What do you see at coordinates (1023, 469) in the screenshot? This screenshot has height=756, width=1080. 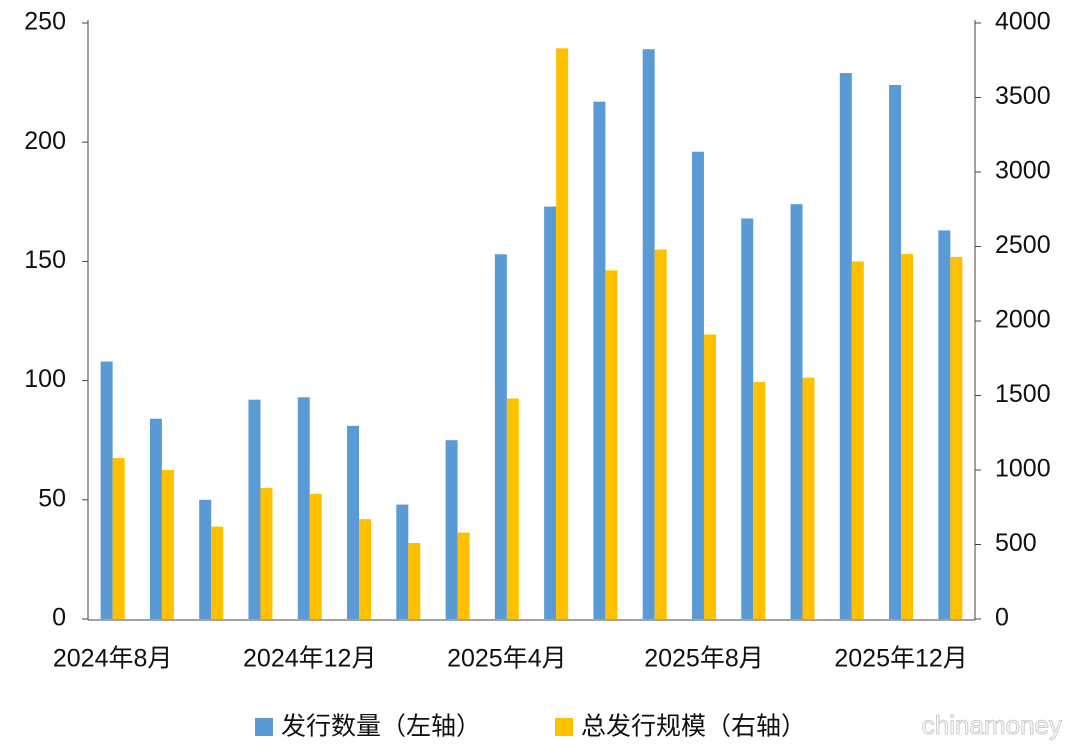 I see `y2-tick-label: 1000` at bounding box center [1023, 469].